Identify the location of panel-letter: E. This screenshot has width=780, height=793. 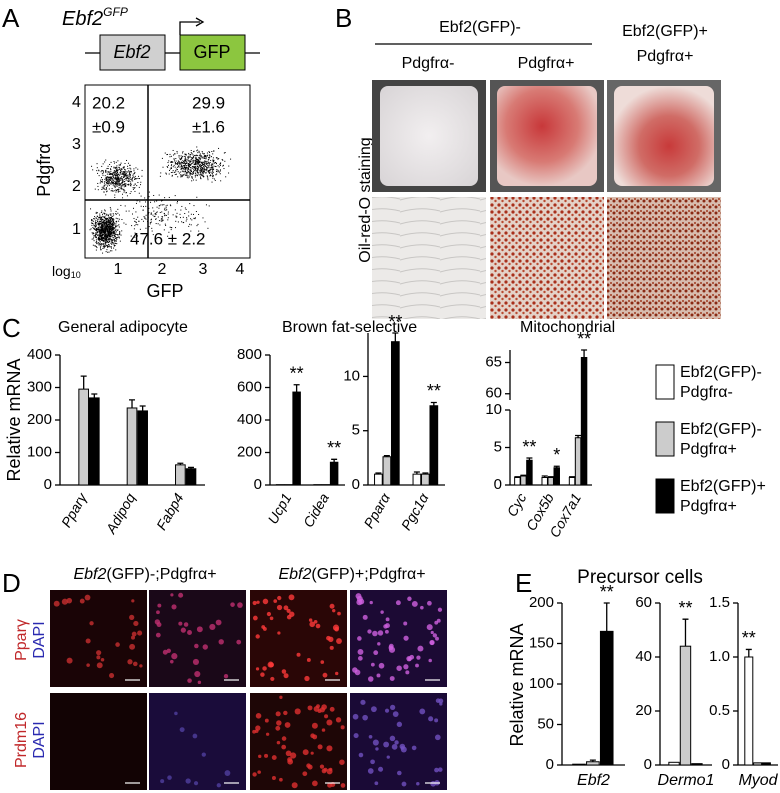
(523, 583).